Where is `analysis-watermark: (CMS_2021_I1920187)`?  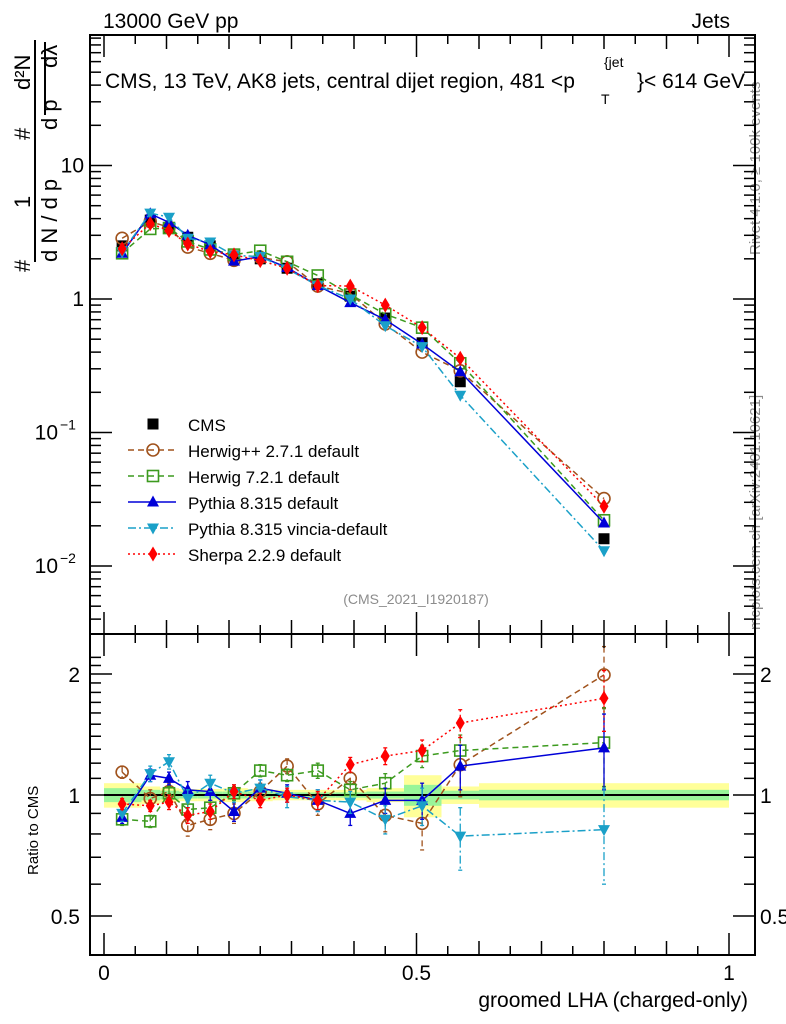
analysis-watermark: (CMS_2021_I1920187) is located at coordinates (416, 599).